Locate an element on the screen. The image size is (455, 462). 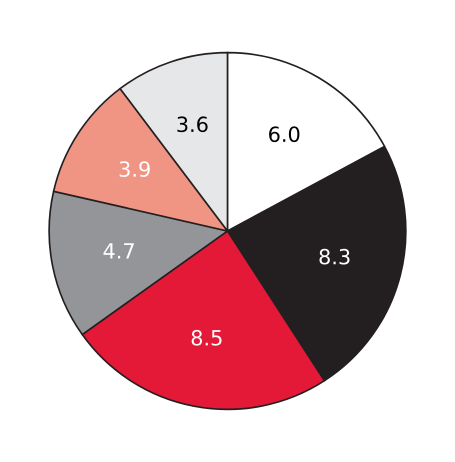
data-label: 8.5 is located at coordinates (207, 338).